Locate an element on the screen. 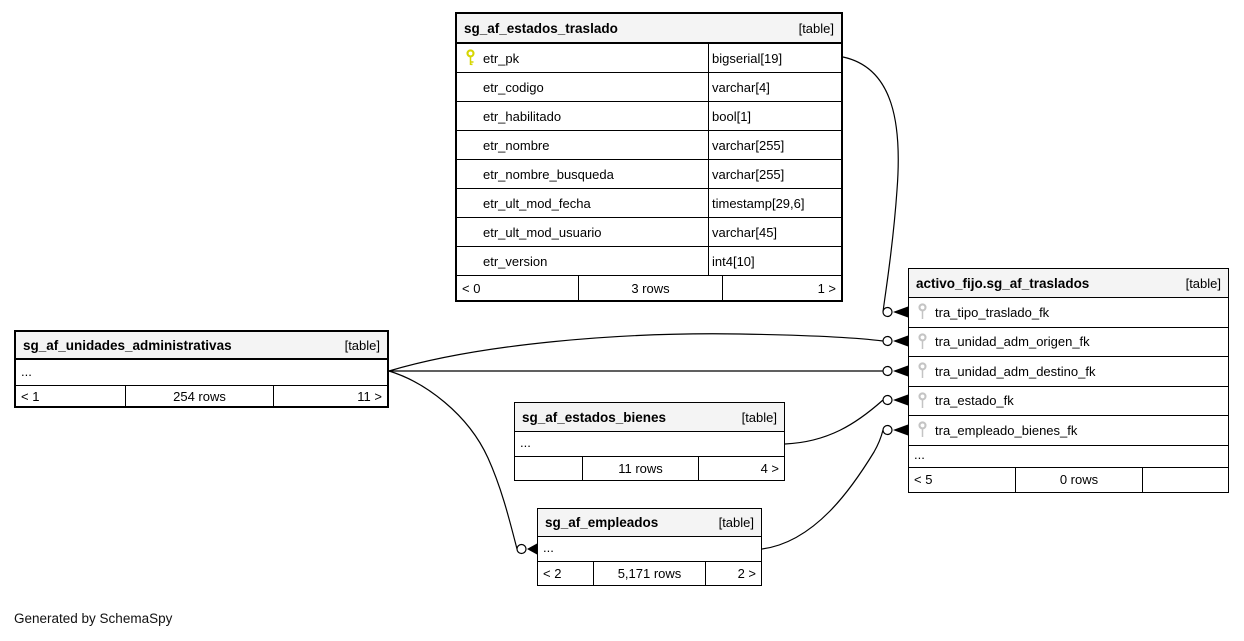 The height and width of the screenshot is (641, 1244). children-count: < 2 is located at coordinates (552, 573).